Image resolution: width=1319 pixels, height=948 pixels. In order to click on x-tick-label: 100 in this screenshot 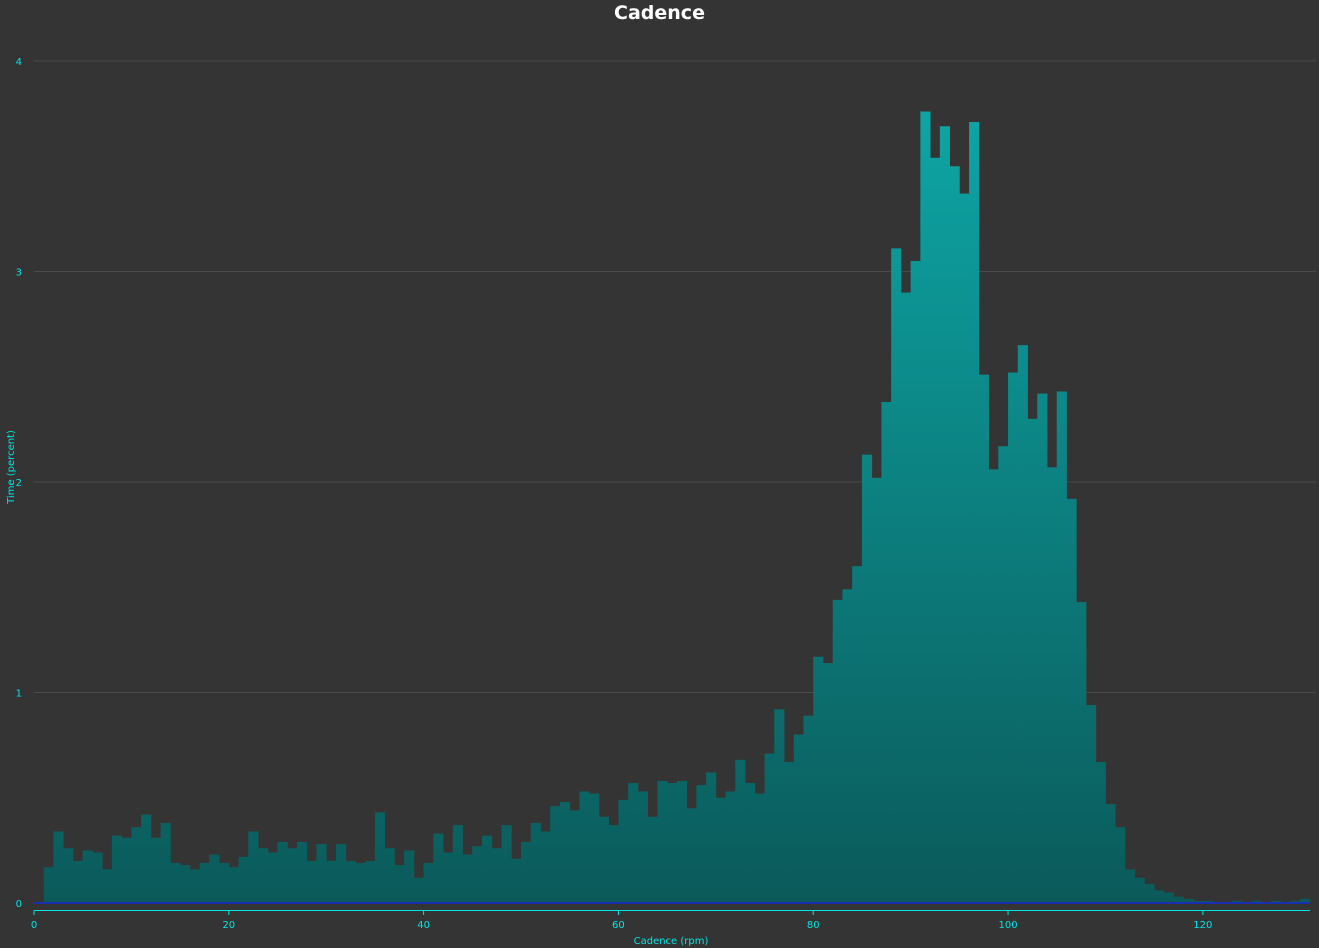, I will do `click(1007, 925)`.